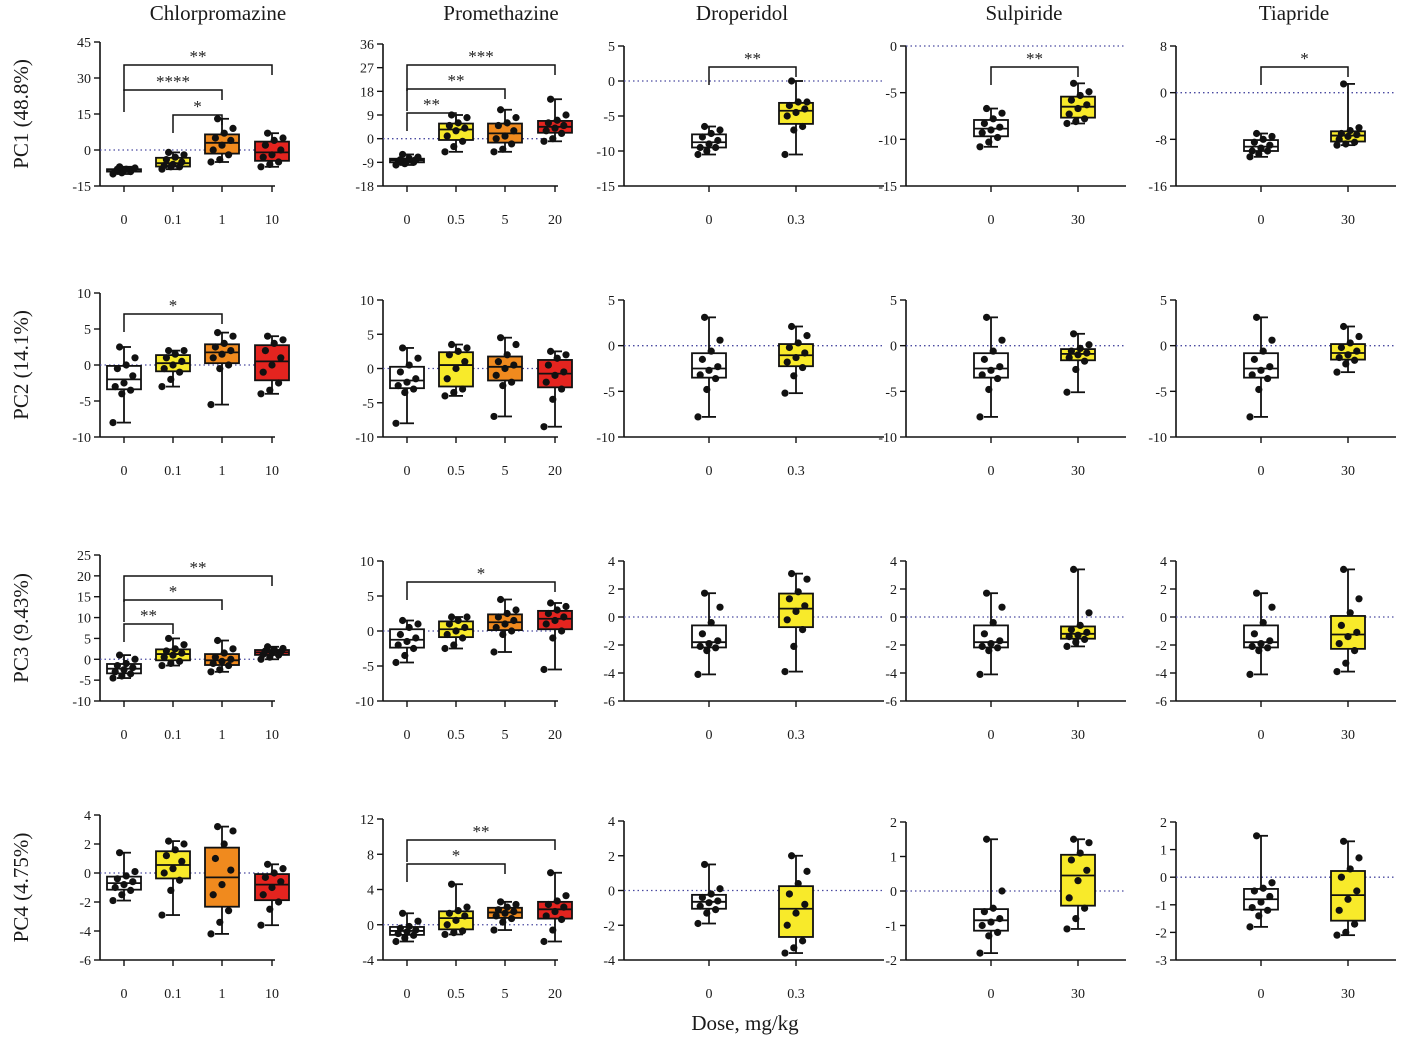 Image resolution: width=1403 pixels, height=1039 pixels. What do you see at coordinates (84, 43) in the screenshot?
I see `y-tick-label: 45` at bounding box center [84, 43].